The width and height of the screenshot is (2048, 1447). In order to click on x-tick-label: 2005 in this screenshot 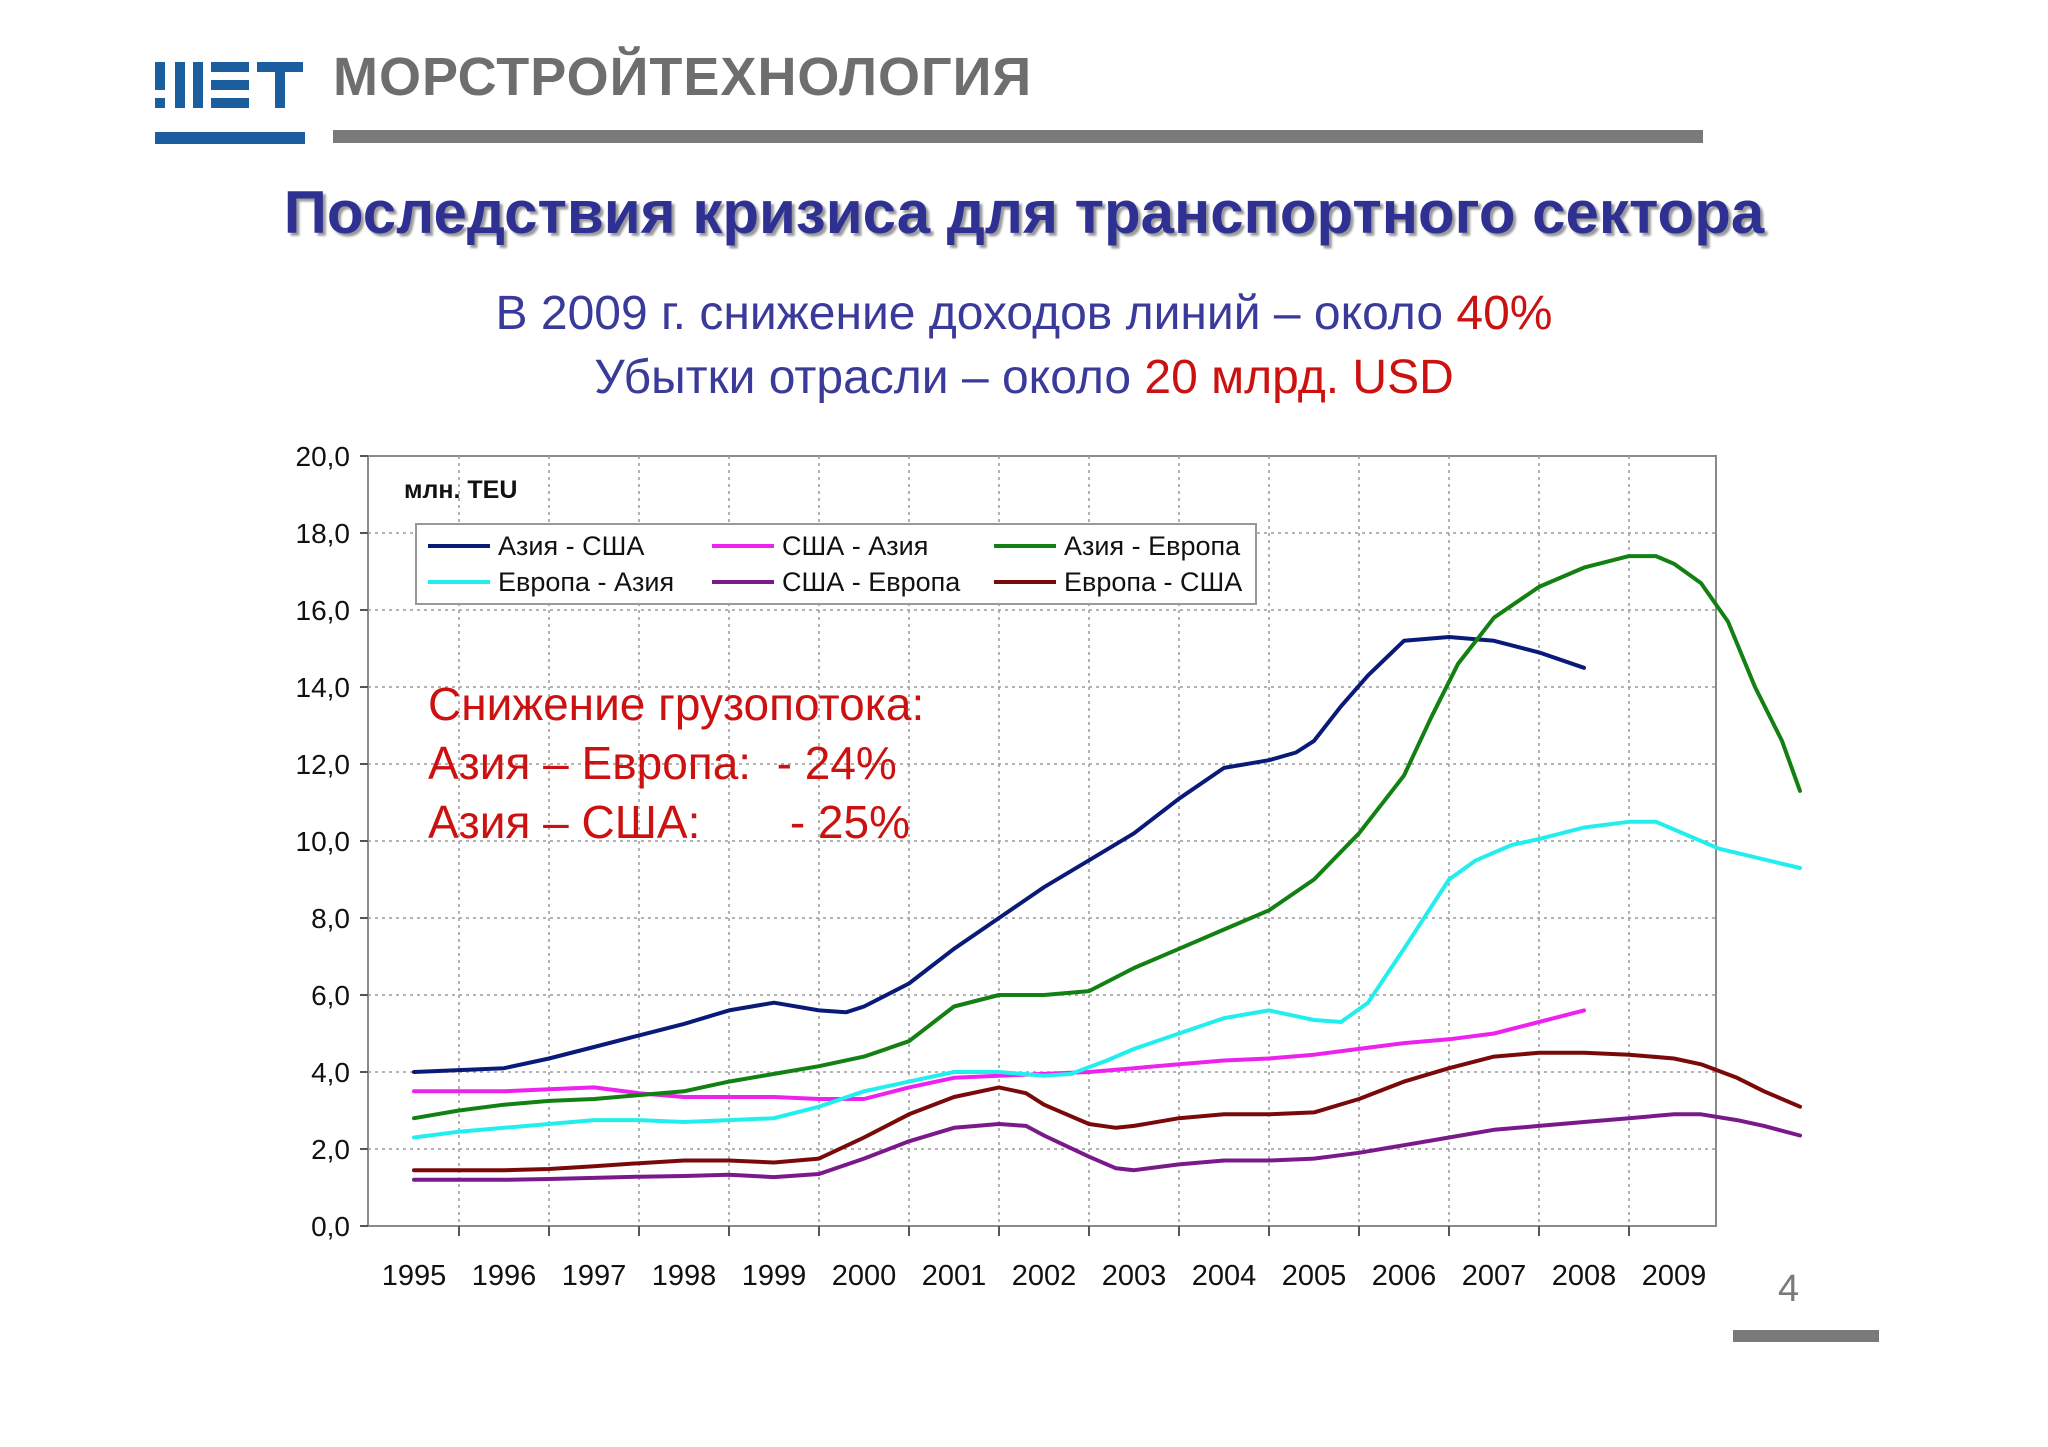, I will do `click(1314, 1276)`.